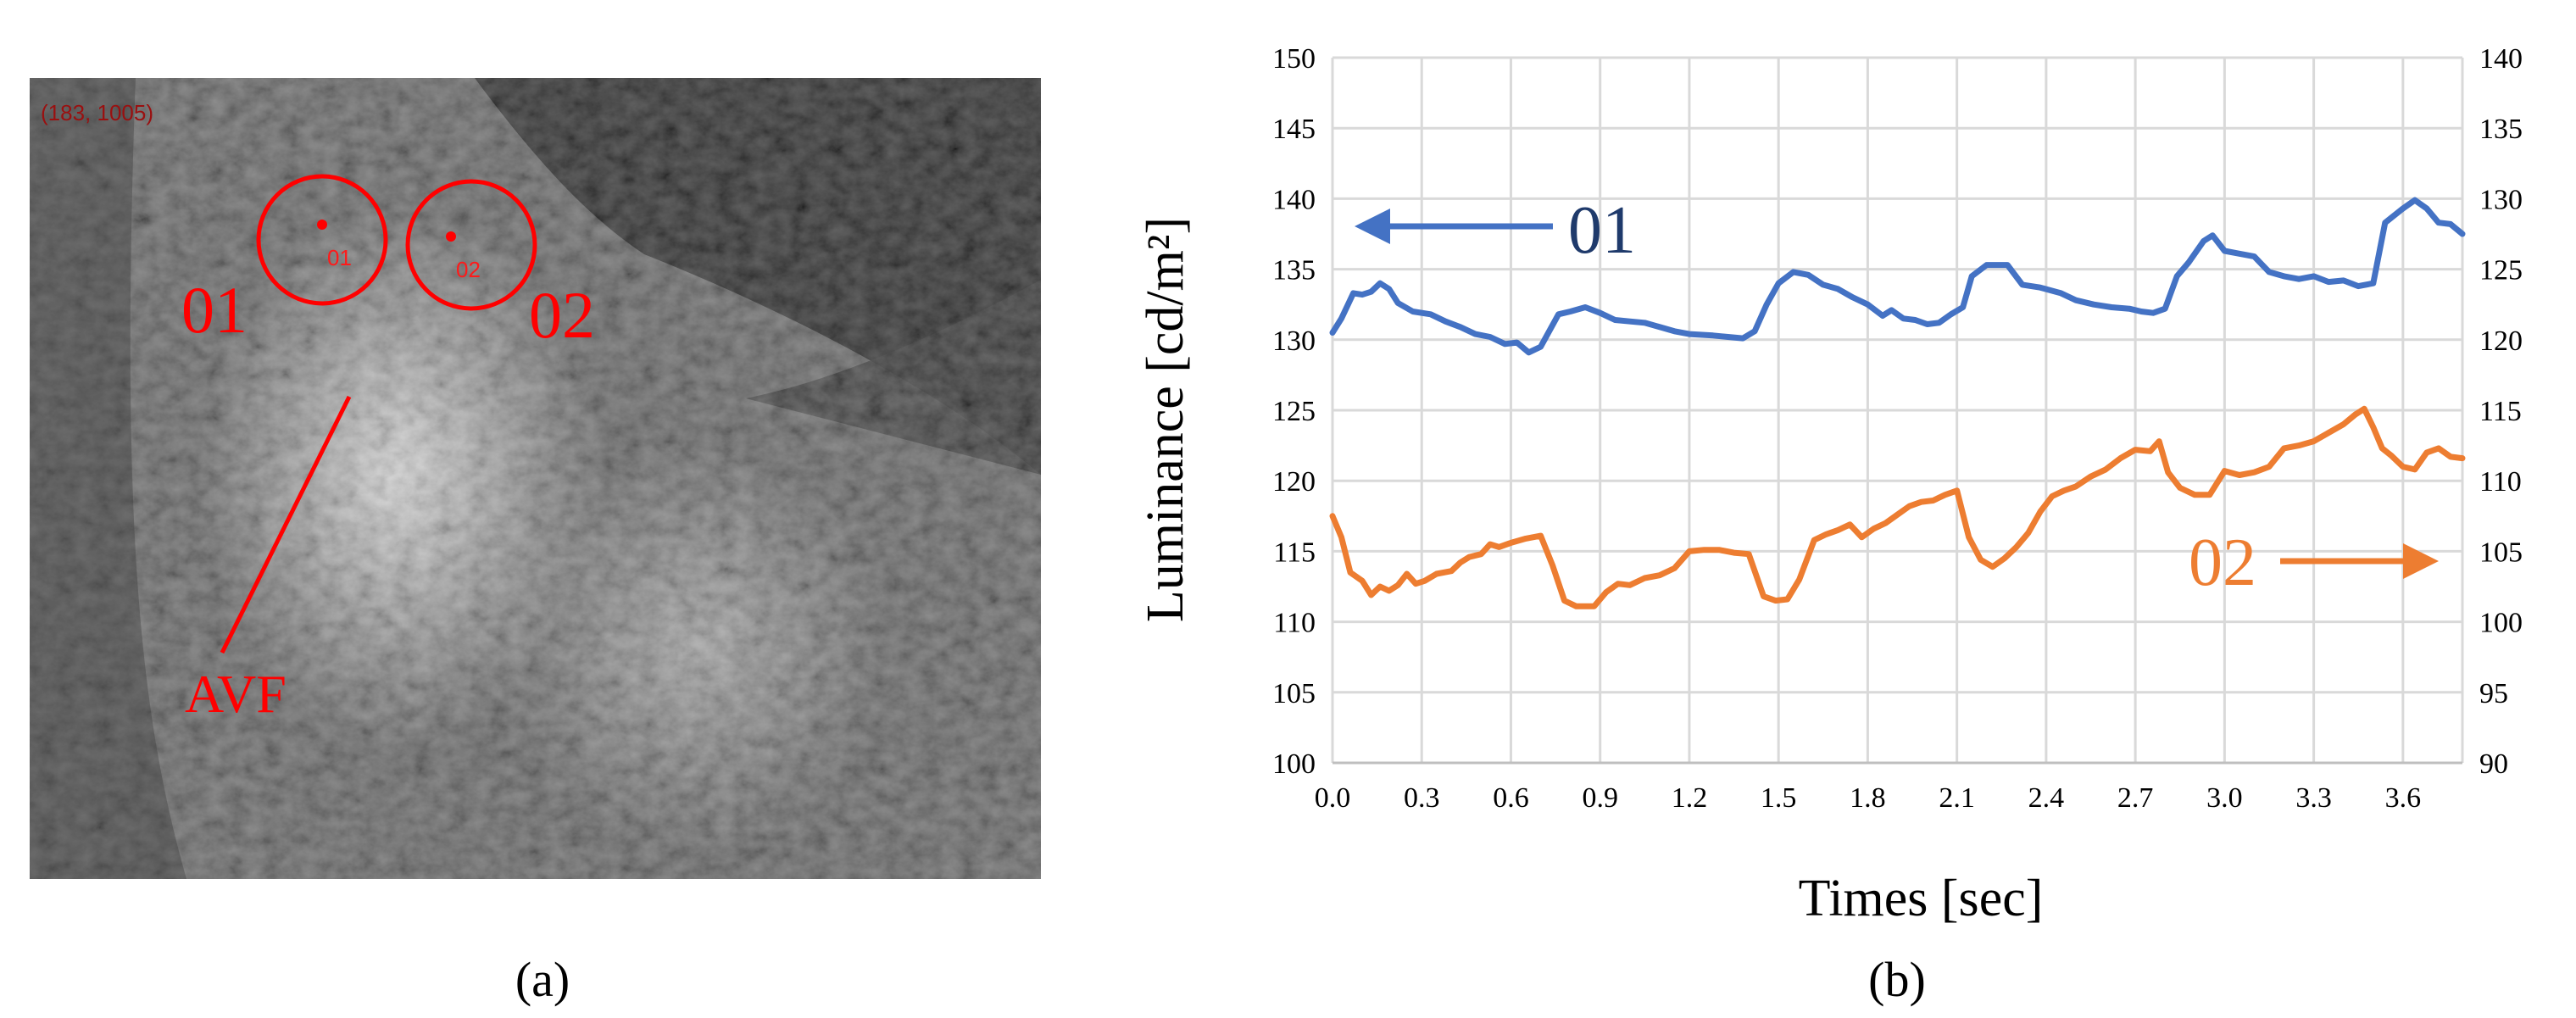 This screenshot has height=1018, width=2576. What do you see at coordinates (2501, 59) in the screenshot?
I see `right-tick-label: 140` at bounding box center [2501, 59].